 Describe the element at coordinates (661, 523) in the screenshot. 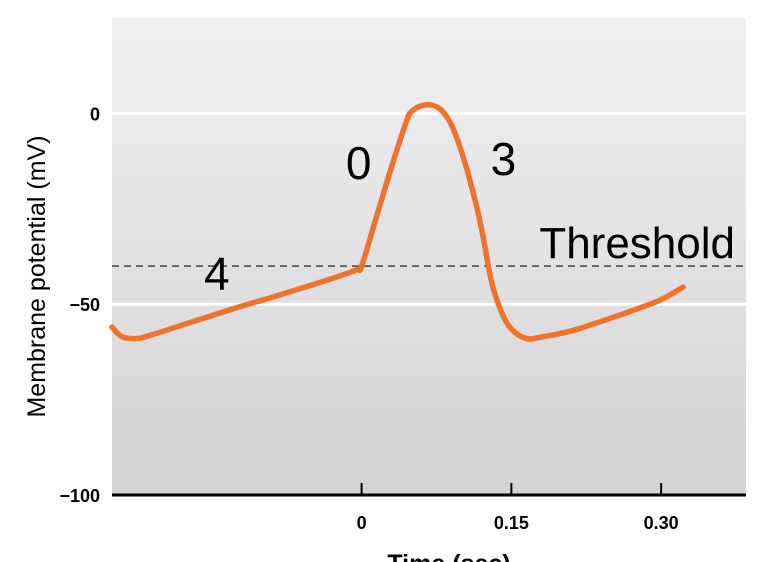

I see `x-tick-label-2: 0.30` at that location.